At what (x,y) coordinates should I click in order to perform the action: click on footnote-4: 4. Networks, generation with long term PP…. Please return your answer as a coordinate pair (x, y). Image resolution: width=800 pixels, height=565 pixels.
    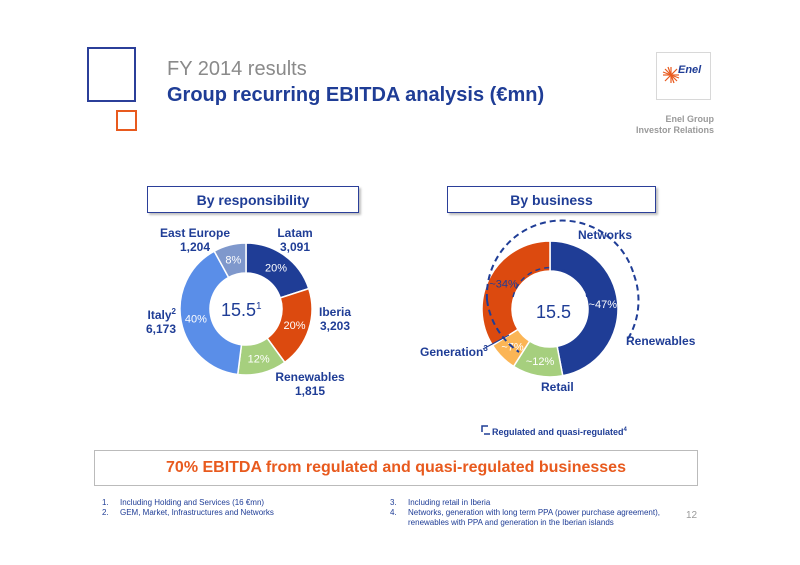
    Looking at the image, I should click on (525, 512).